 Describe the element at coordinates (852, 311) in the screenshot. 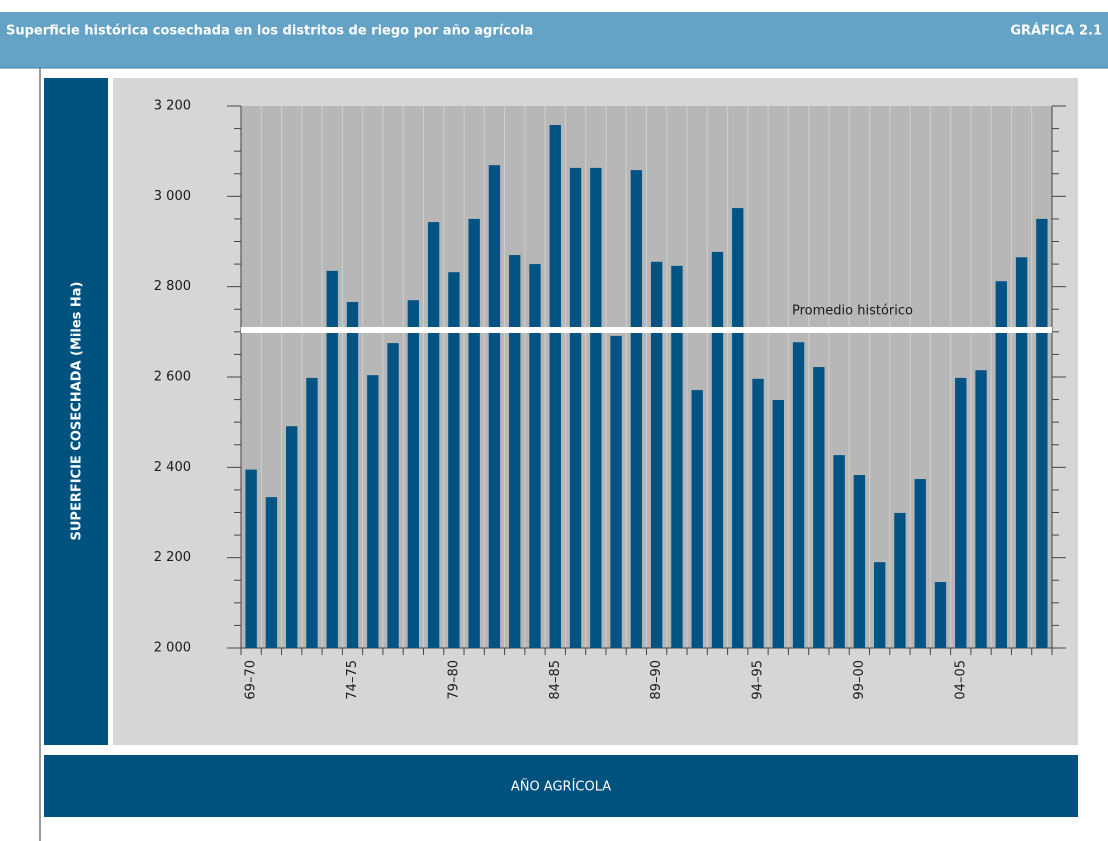

I see `reference-label: Promedio histórico` at that location.